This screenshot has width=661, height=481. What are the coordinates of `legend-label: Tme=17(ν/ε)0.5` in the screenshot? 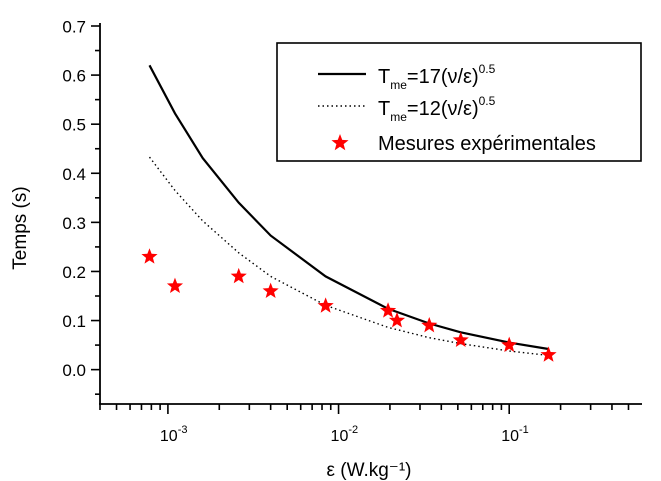 It's located at (437, 77).